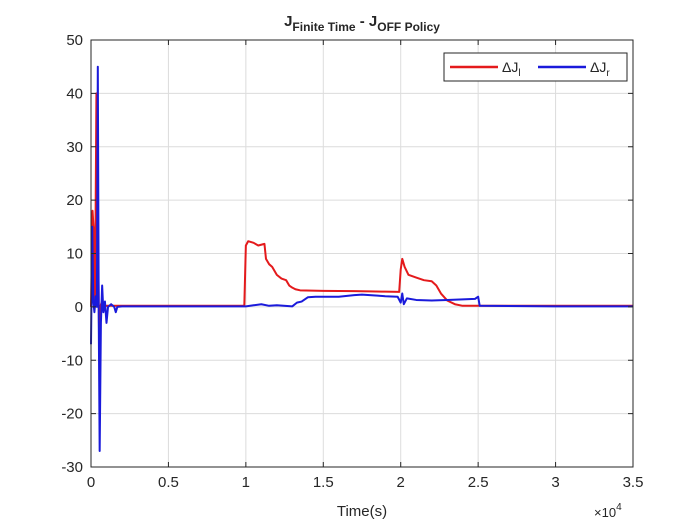 The height and width of the screenshot is (525, 700). I want to click on y-tick-label: 10, so click(74, 254).